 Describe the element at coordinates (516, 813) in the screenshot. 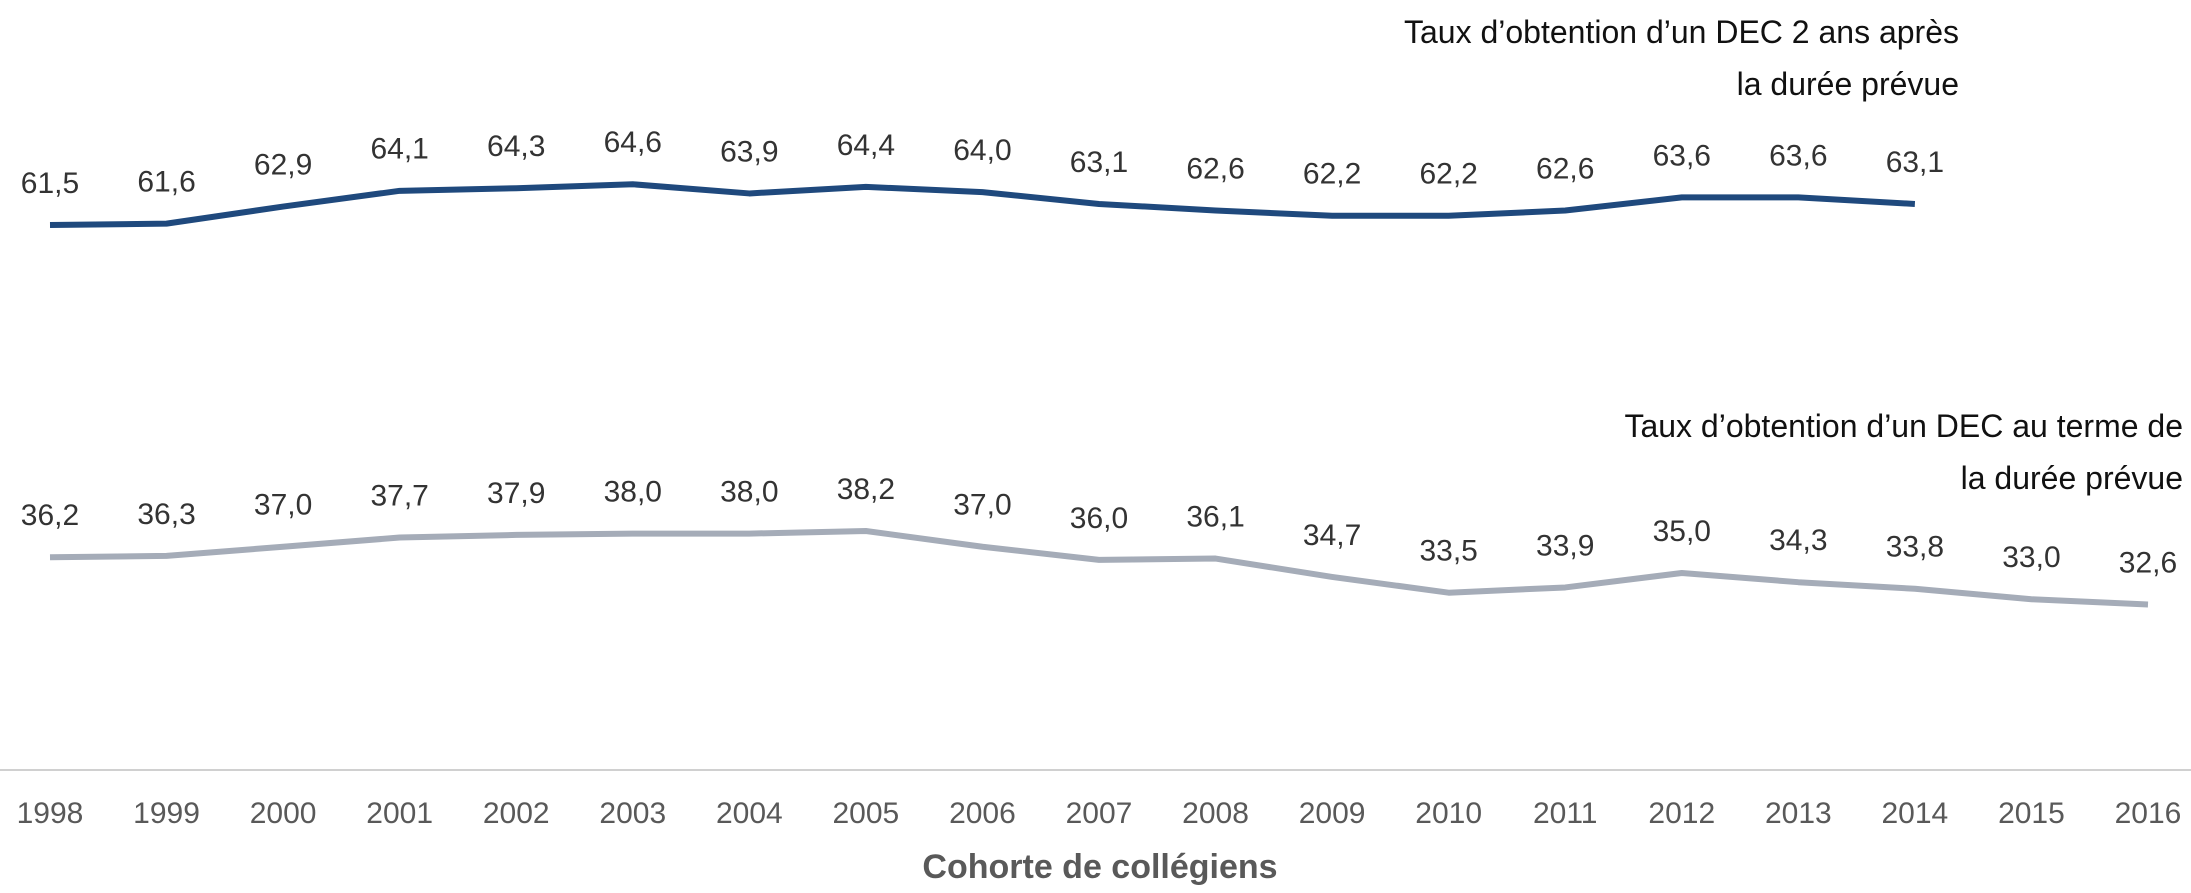

I see `x-tick-label: 2002` at that location.